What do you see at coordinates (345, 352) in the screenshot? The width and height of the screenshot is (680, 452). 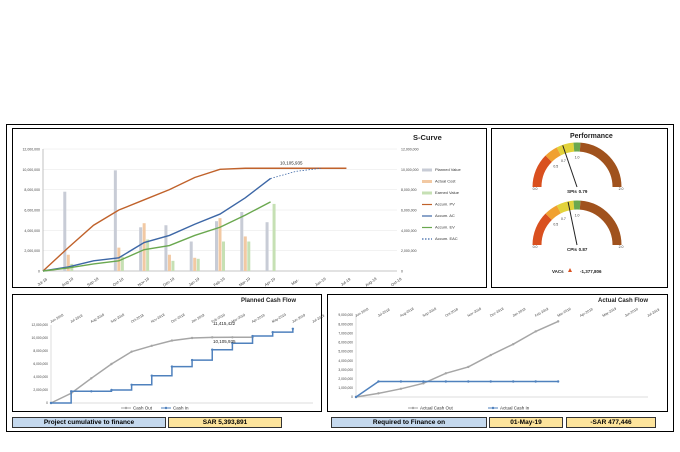 I see `y-tick-label: 5,000,000` at bounding box center [345, 352].